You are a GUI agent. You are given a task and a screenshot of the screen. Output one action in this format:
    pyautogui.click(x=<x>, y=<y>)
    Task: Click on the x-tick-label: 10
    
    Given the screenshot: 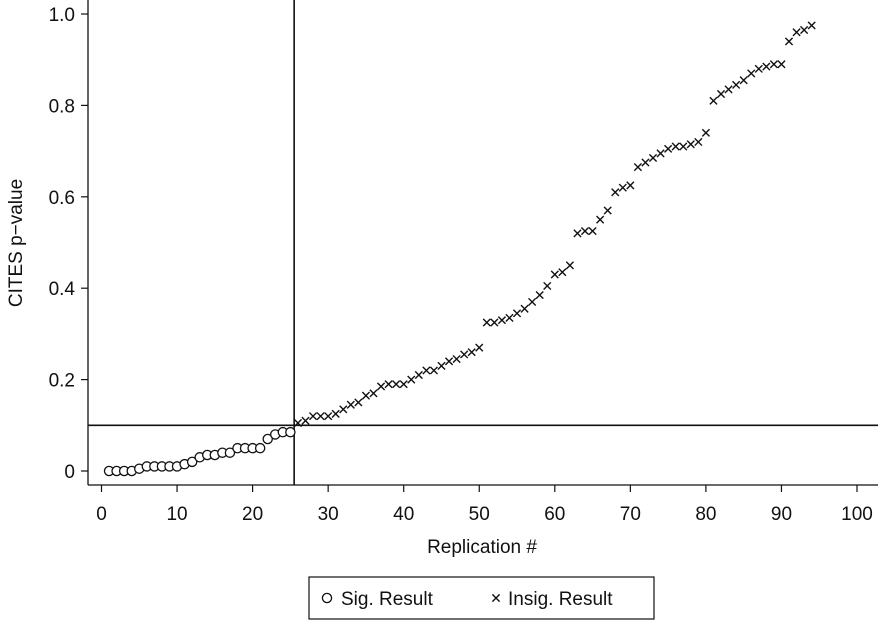 What is the action you would take?
    pyautogui.click(x=176, y=514)
    